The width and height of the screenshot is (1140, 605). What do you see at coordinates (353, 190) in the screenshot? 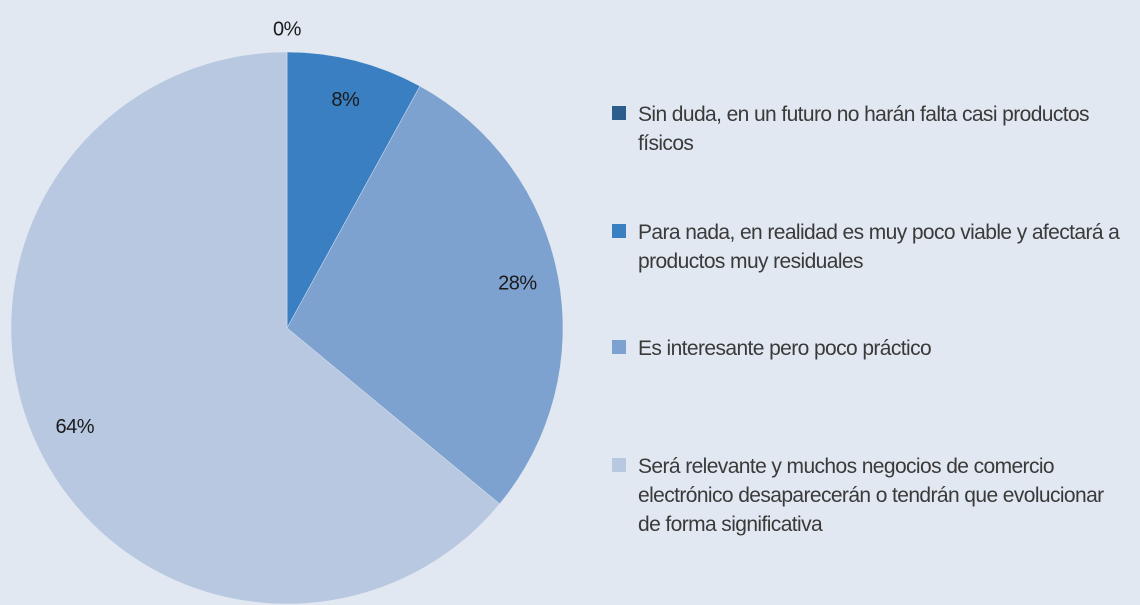
I see `pie-slice` at bounding box center [353, 190].